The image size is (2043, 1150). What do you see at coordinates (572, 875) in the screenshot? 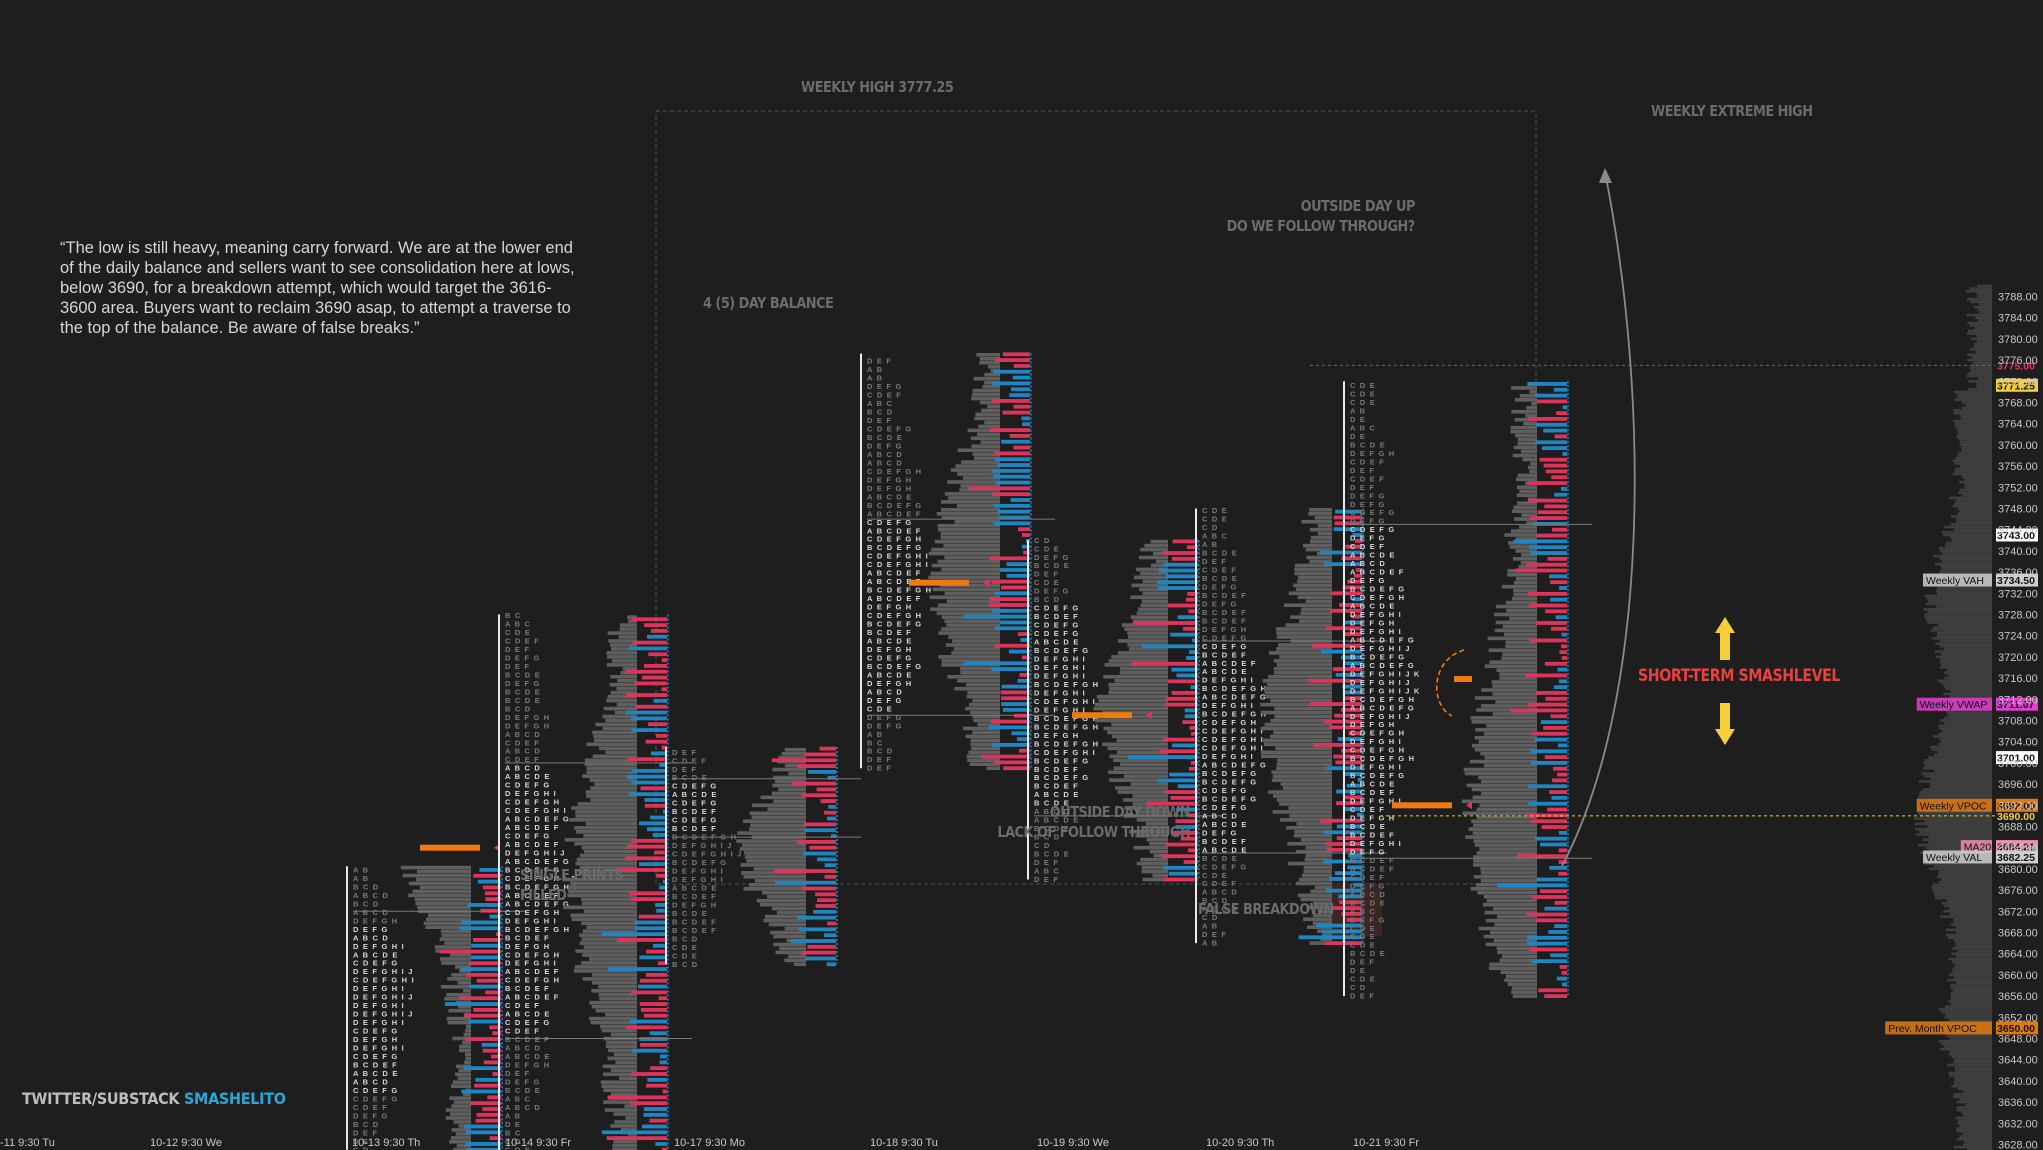
I see `single-prints-label-1: SINGLE PRINTS` at bounding box center [572, 875].